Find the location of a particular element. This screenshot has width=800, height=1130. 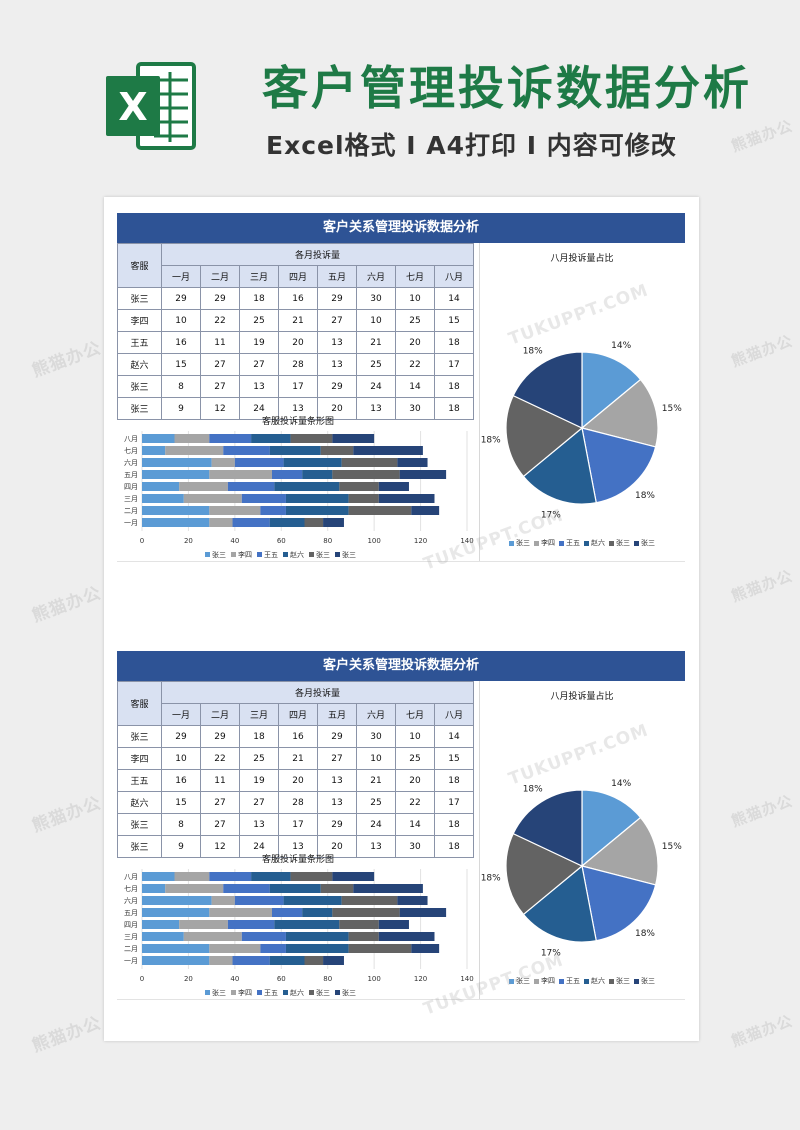

y-tick-label: 一月 is located at coordinates (131, 961).